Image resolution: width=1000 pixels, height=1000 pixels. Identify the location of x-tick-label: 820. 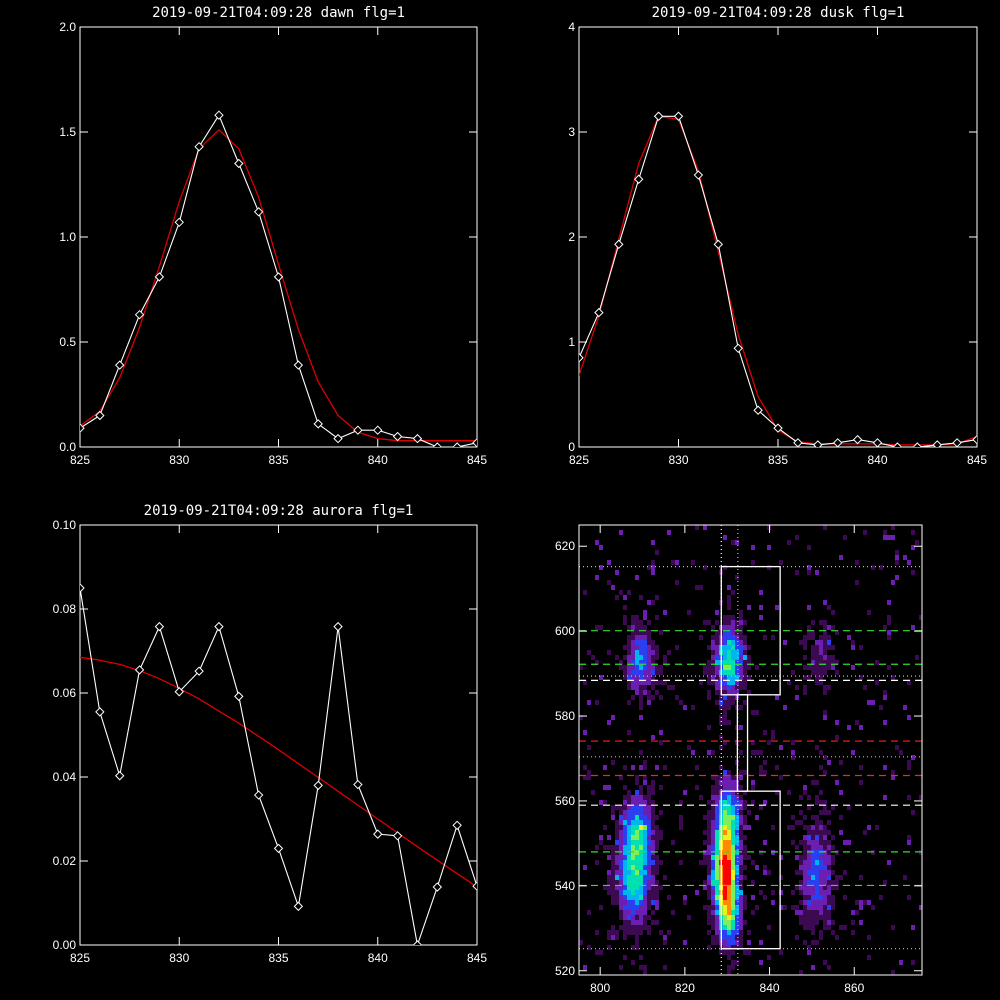
(685, 988).